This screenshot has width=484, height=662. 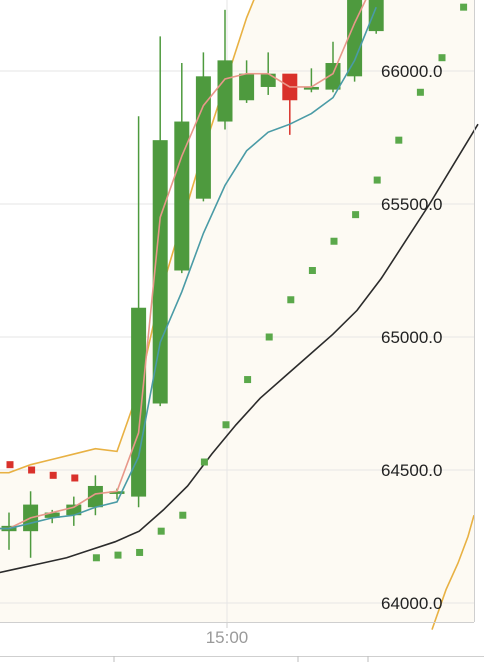 What do you see at coordinates (411, 71) in the screenshot?
I see `y-tick-label-66000: 66000.0` at bounding box center [411, 71].